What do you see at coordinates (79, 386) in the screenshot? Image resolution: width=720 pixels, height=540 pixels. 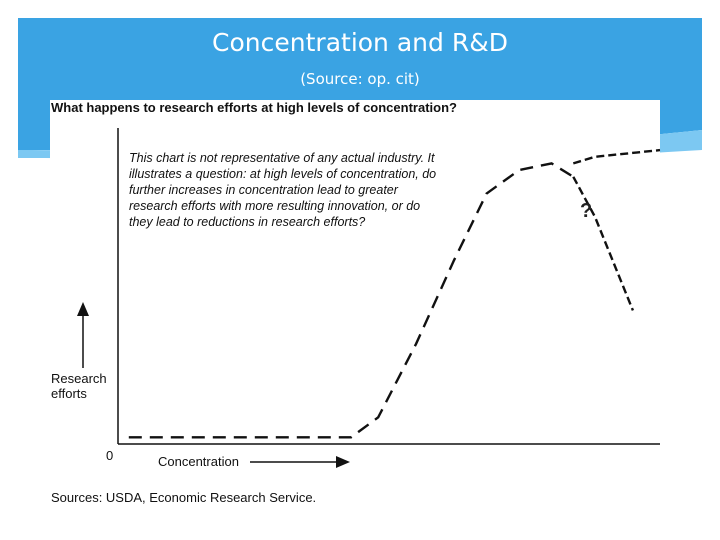 I see `y-axis-label: Research efforts` at bounding box center [79, 386].